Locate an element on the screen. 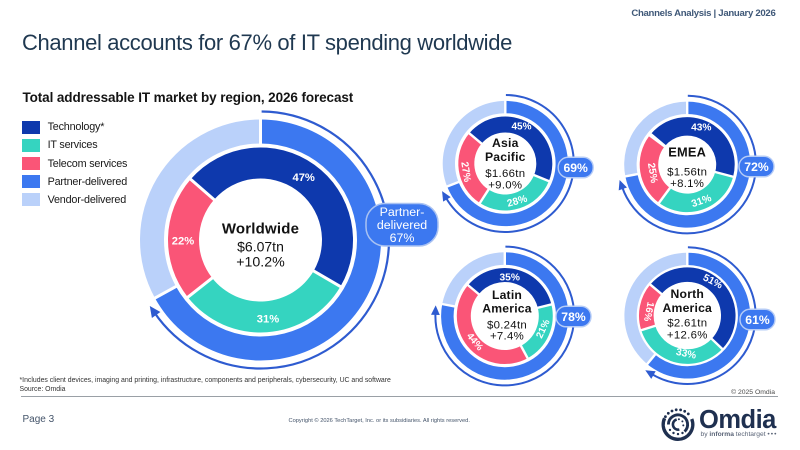 This screenshot has height=450, width=800. svg-text: Pacific is located at coordinates (505, 157).